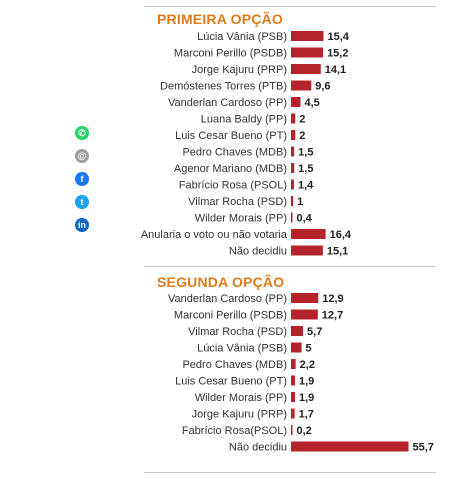 Image resolution: width=470 pixels, height=480 pixels. What do you see at coordinates (423, 448) in the screenshot?
I see `value-label: 55,7` at bounding box center [423, 448].